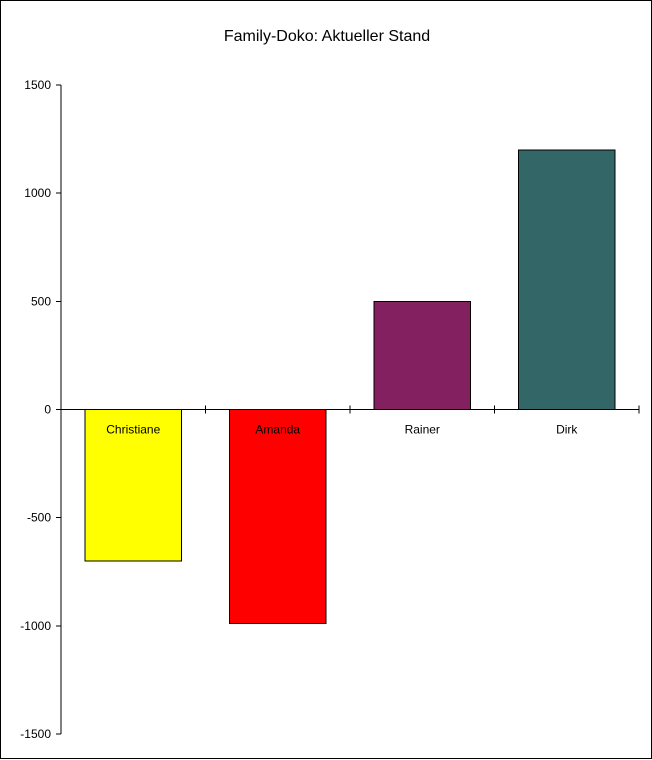  What do you see at coordinates (342, 430) in the screenshot?
I see `category-labels: Christiane Amanda Rainer Dirk` at bounding box center [342, 430].